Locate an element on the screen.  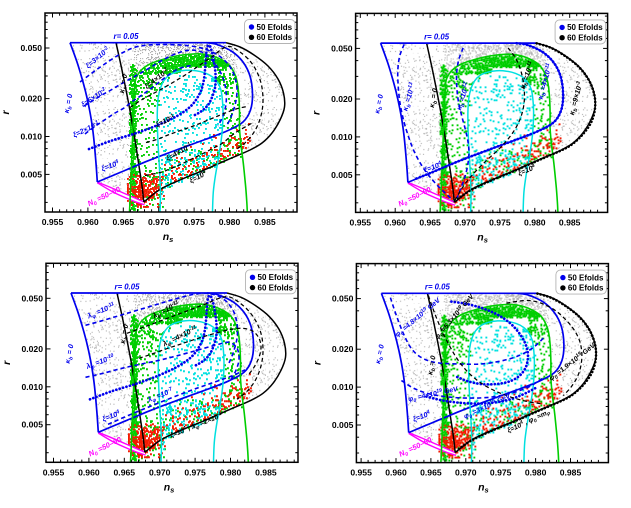
svg-text: λφ =10-10 is located at coordinates (100, 362).